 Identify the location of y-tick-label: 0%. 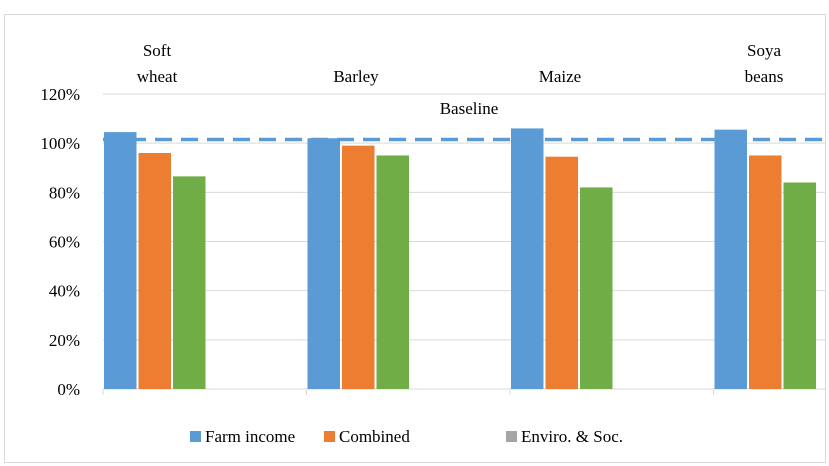
(68, 389).